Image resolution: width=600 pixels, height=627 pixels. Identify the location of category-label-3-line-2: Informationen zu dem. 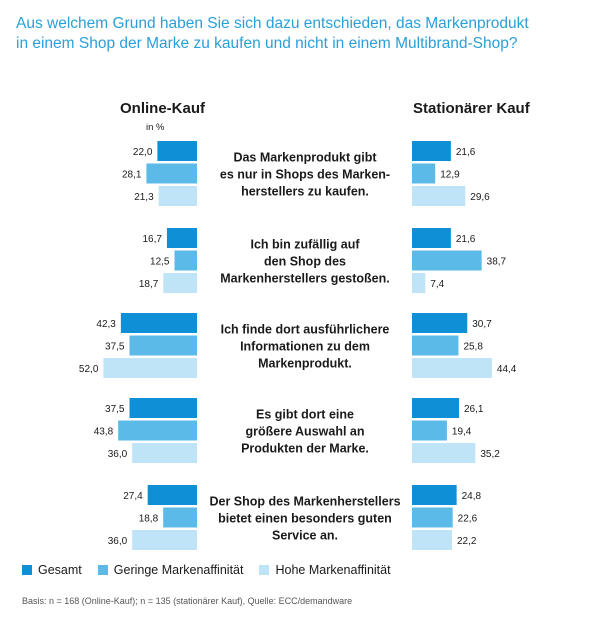
(305, 347).